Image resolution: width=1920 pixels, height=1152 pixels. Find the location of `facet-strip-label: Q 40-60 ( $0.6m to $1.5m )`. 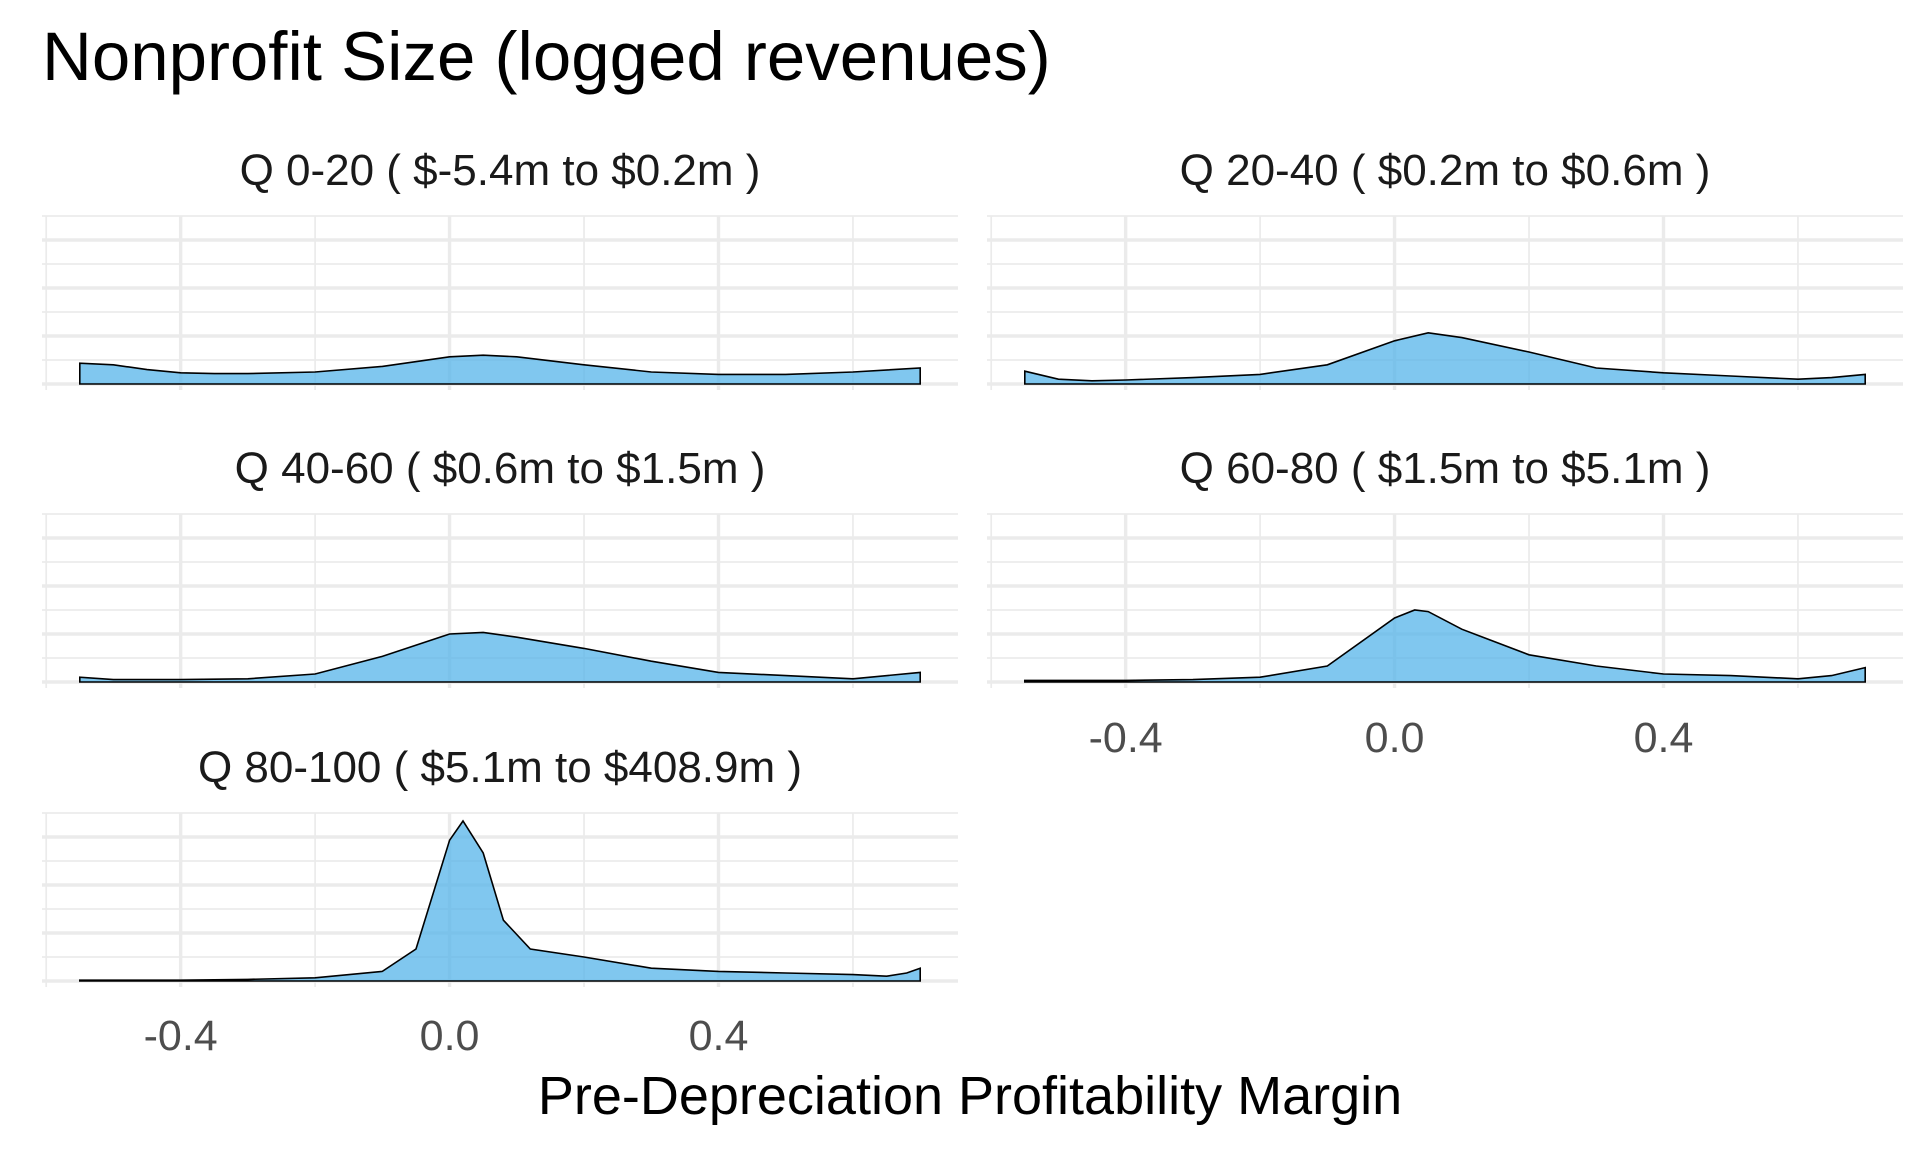

facet-strip-label: Q 40-60 ( $0.6m to $1.5m ) is located at coordinates (500, 468).